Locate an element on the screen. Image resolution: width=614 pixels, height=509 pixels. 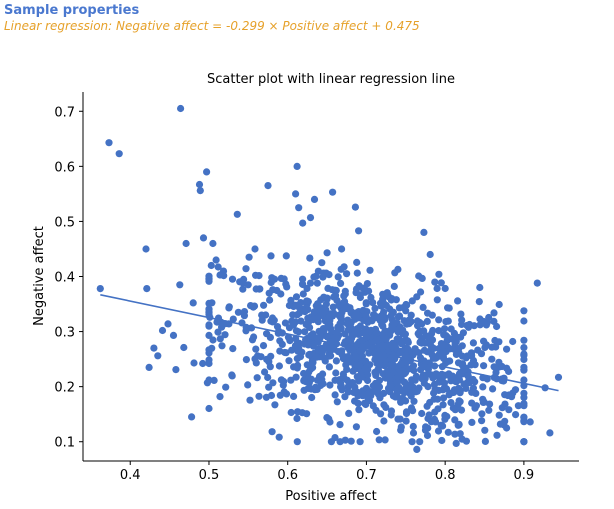
regression-line is located at coordinates (329, 343).